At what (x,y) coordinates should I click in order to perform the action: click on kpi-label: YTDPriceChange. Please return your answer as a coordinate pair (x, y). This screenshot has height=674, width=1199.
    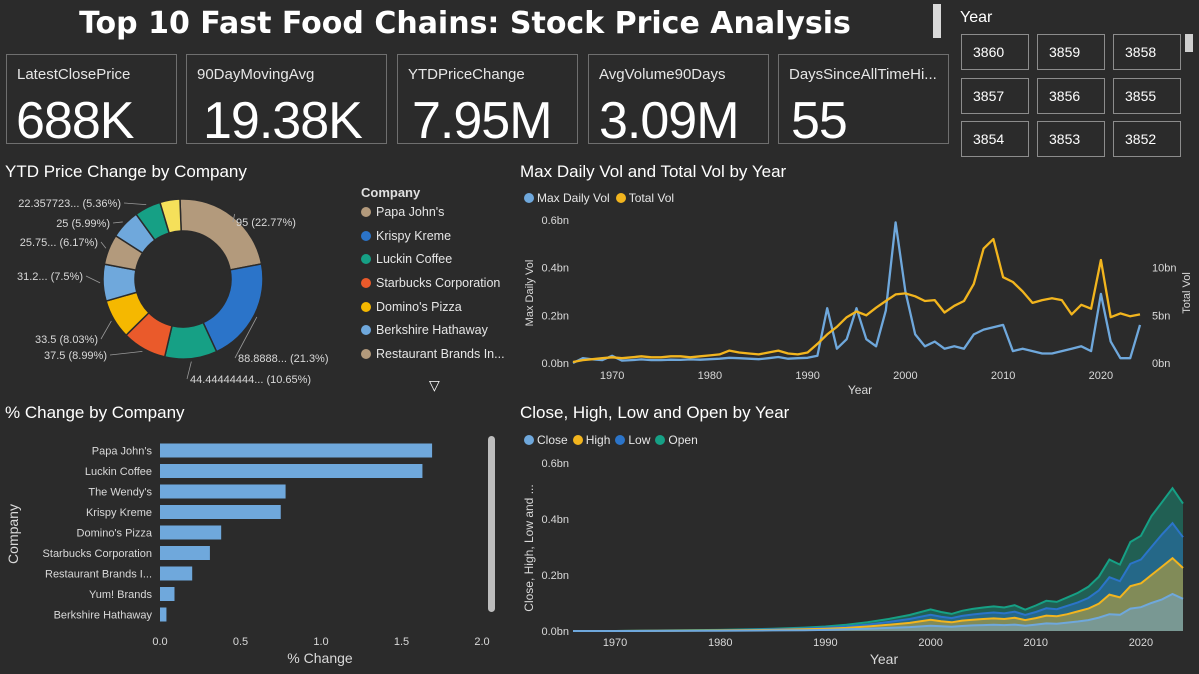
    Looking at the image, I should click on (466, 74).